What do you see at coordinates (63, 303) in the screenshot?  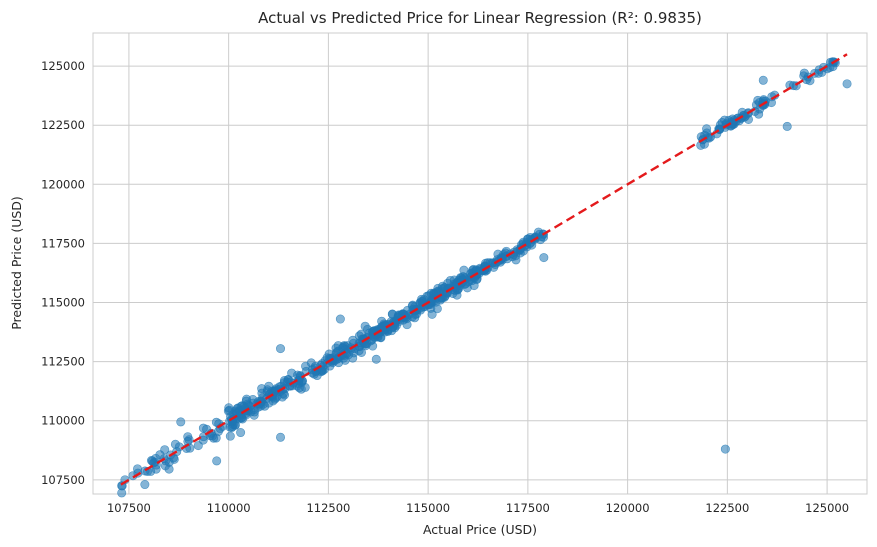 I see `y-tick-label: 115000` at bounding box center [63, 303].